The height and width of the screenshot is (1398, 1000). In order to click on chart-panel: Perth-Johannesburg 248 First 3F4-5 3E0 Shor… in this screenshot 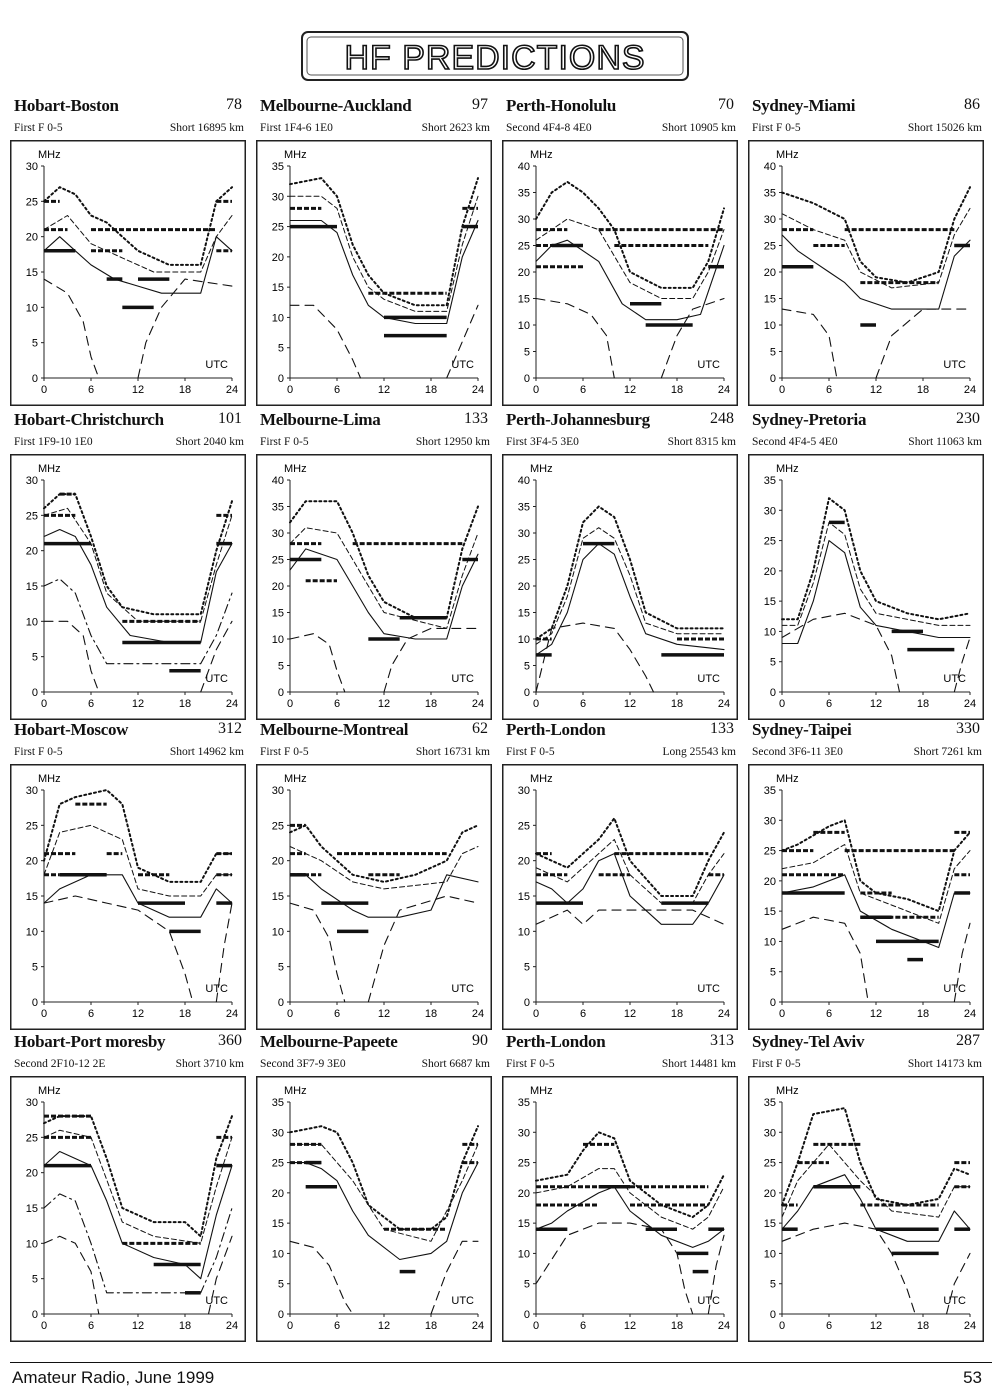, I will do `click(620, 565)`.